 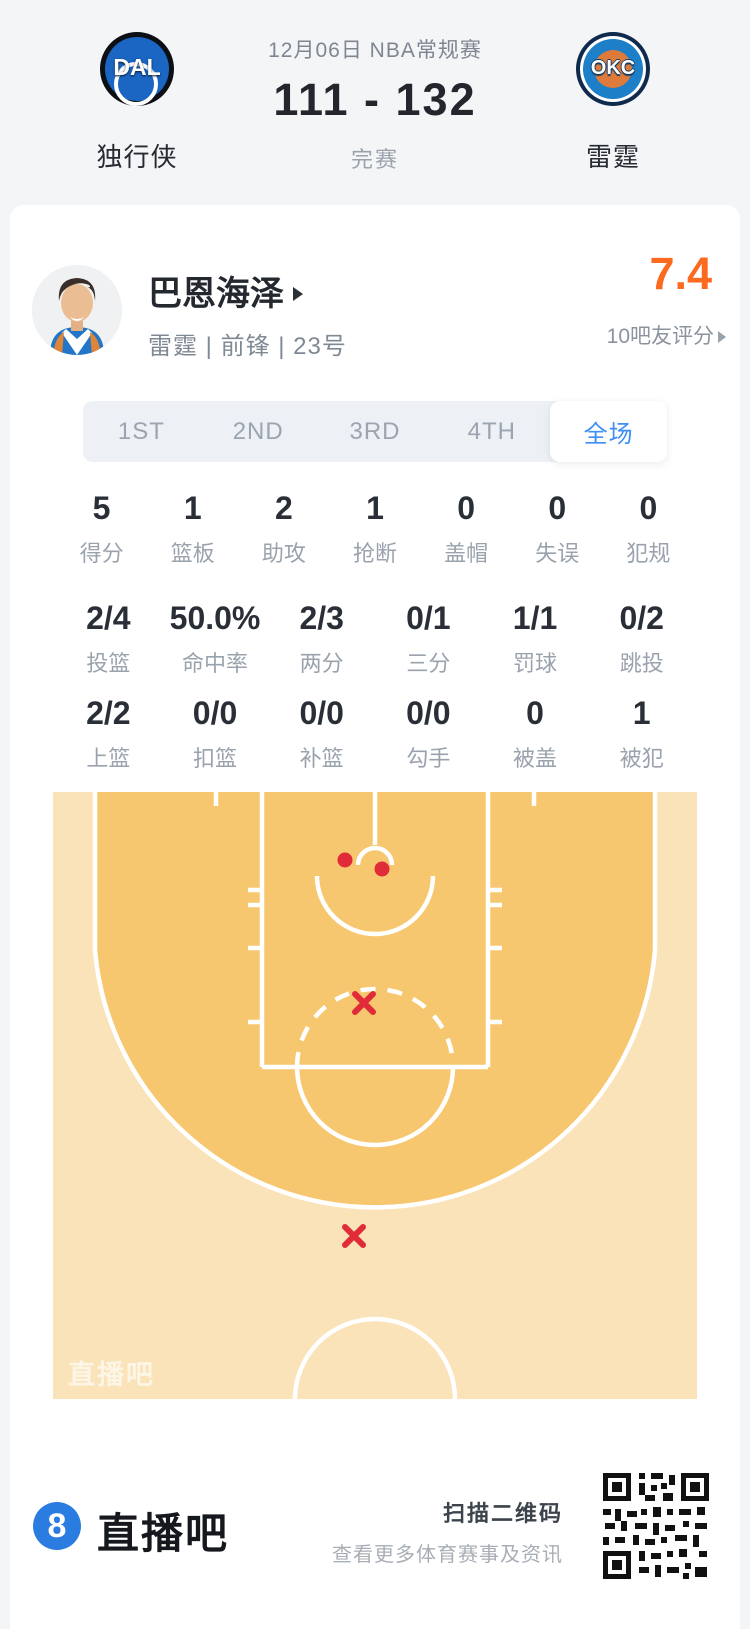 What do you see at coordinates (321, 638) in the screenshot?
I see `stat-2pt: 2/3 两分` at bounding box center [321, 638].